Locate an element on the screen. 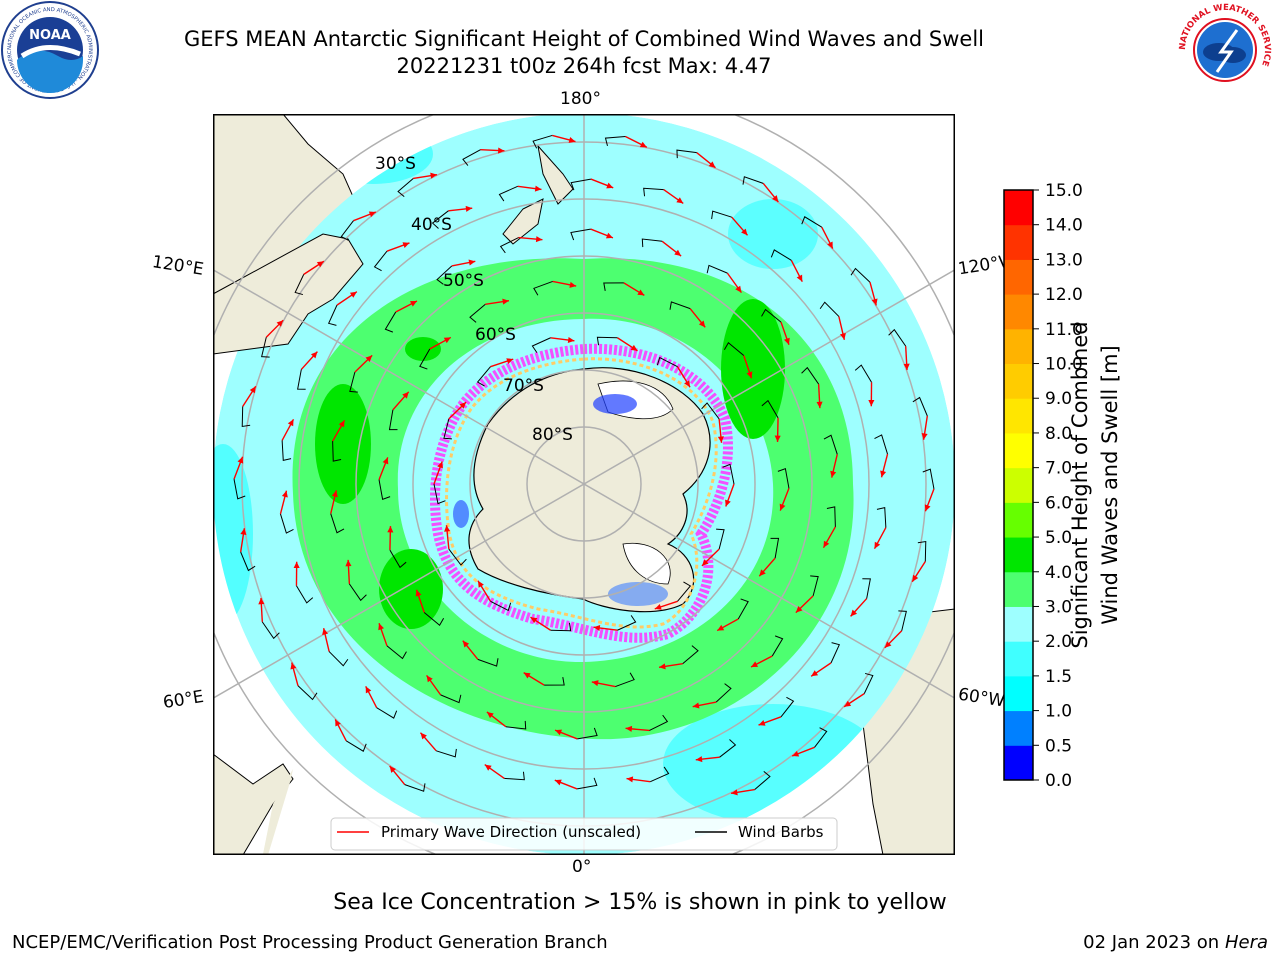  colorbar-tick-label: 4.0 is located at coordinates (1058, 573).